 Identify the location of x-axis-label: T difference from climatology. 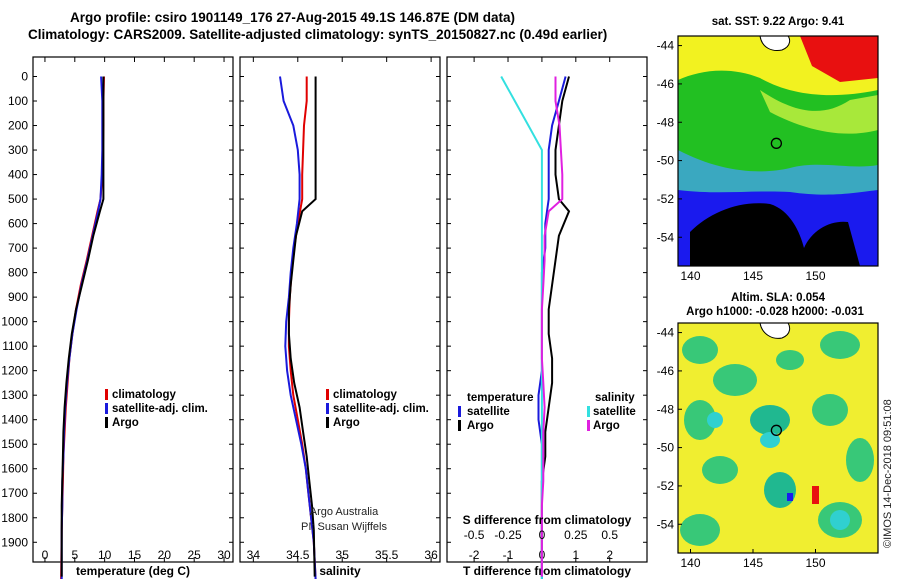
(547, 571).